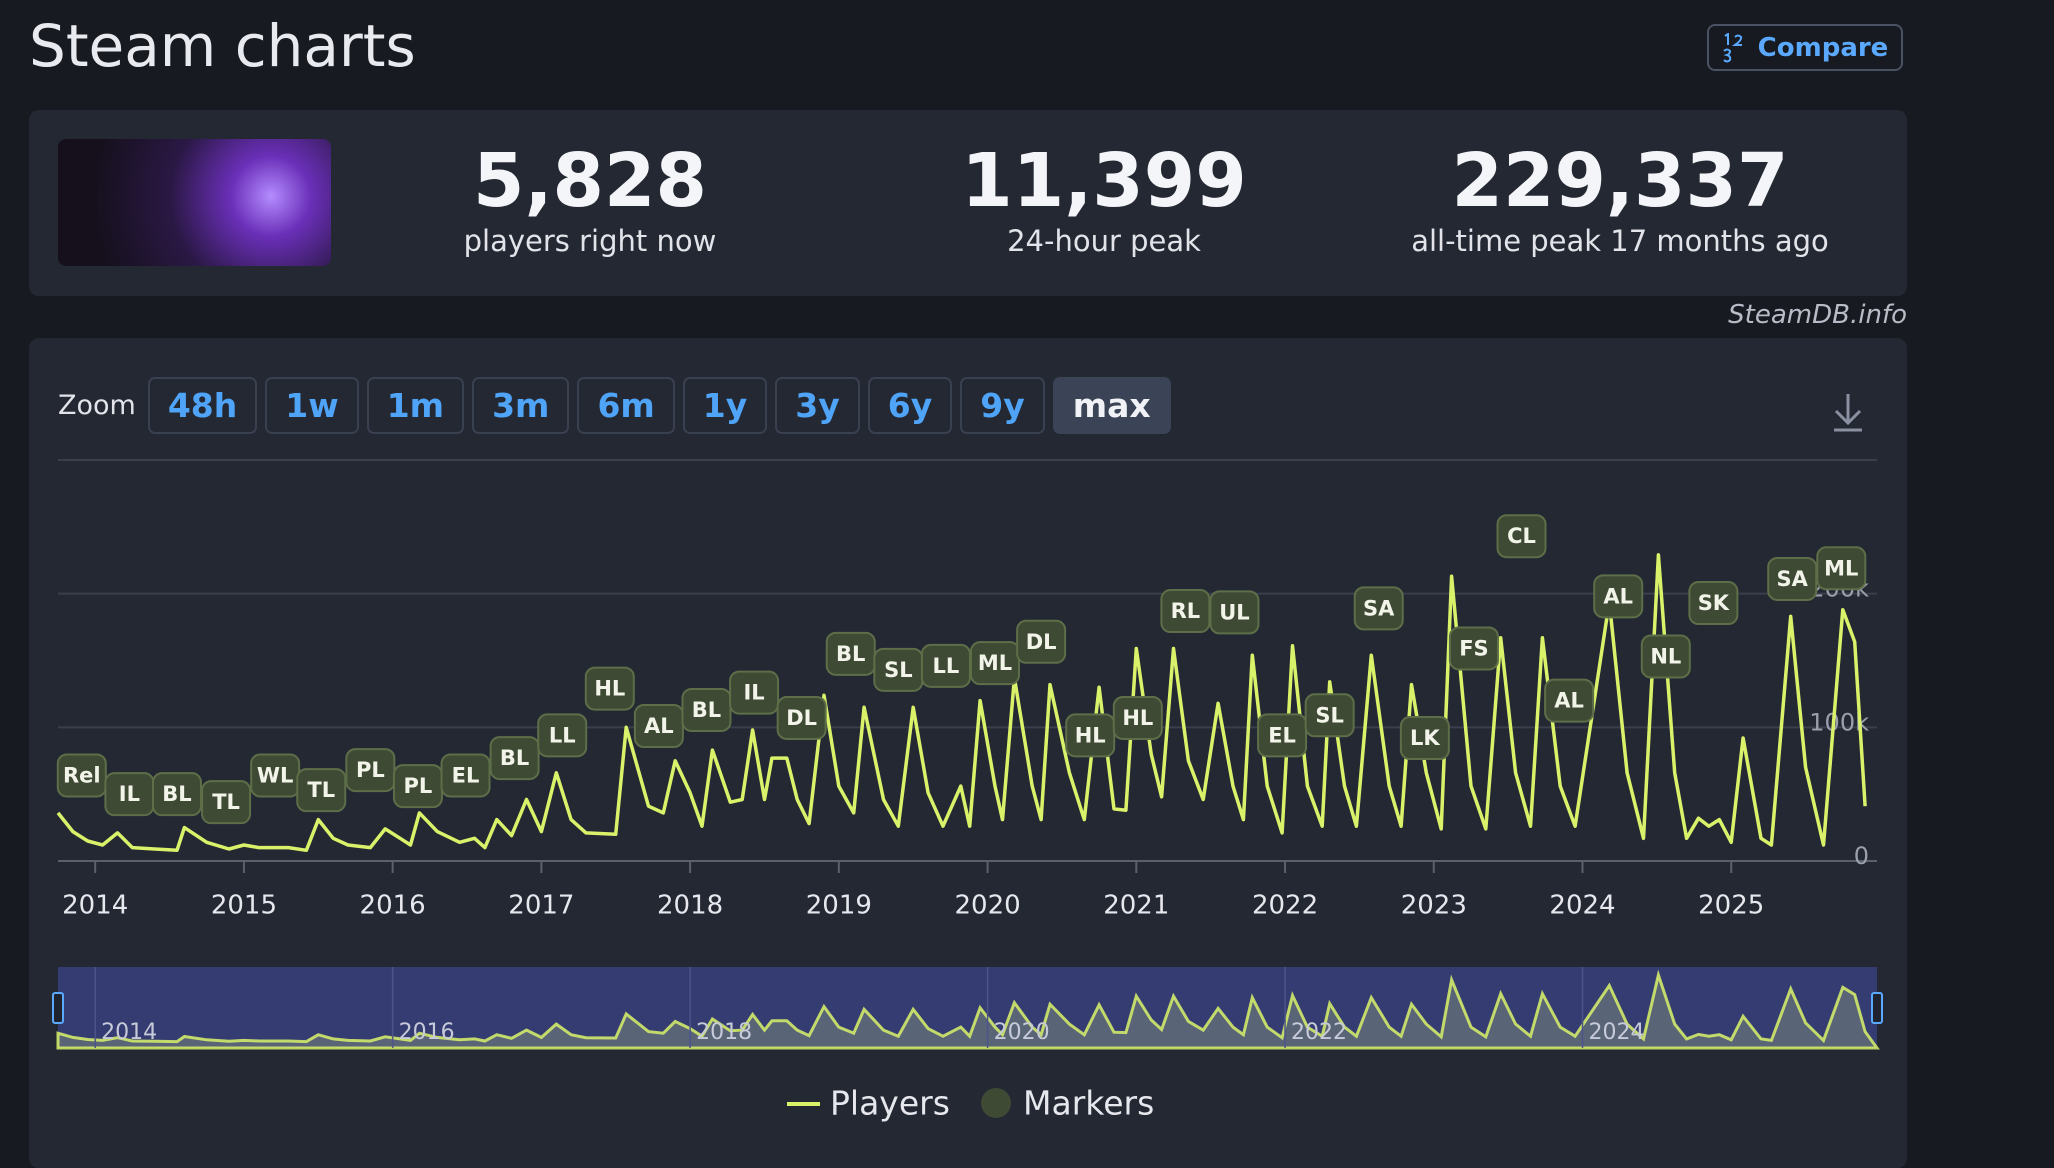 The width and height of the screenshot is (2054, 1168). I want to click on stat-label: players right now, so click(590, 241).